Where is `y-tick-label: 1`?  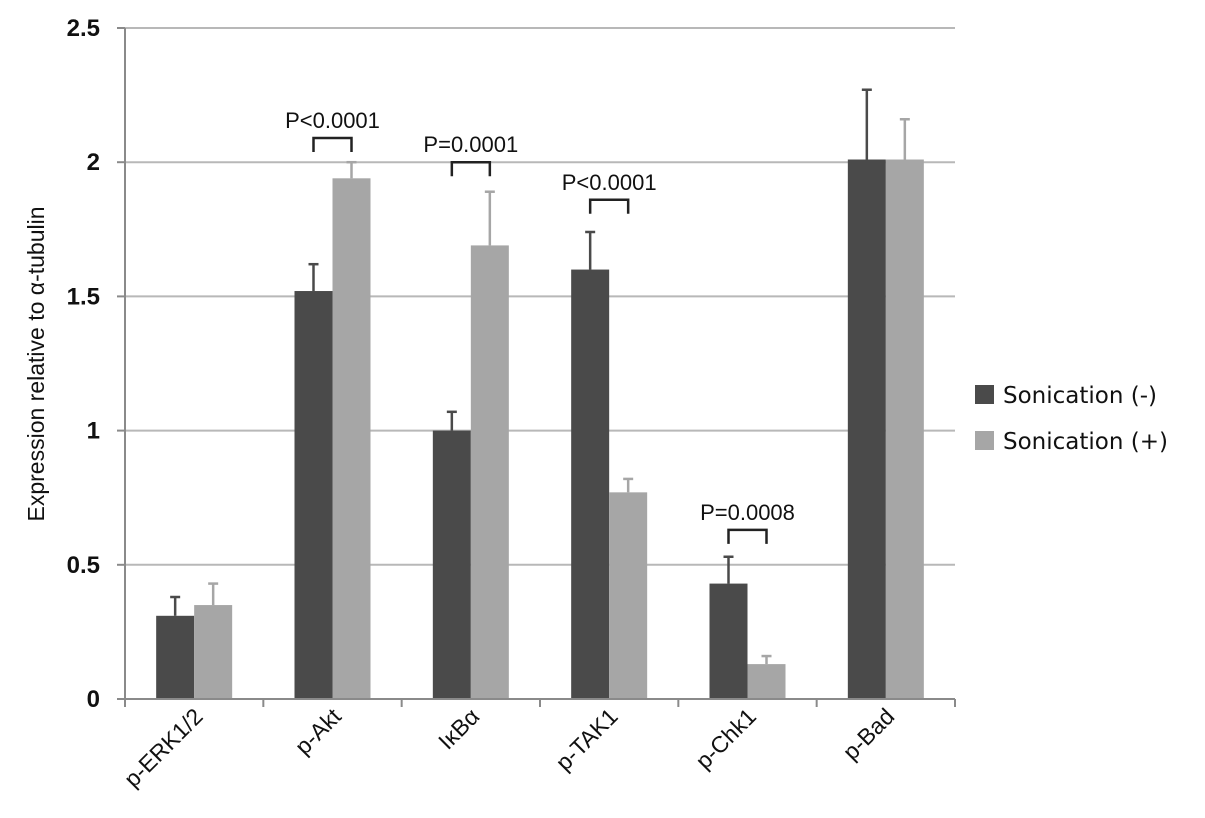 y-tick-label: 1 is located at coordinates (93, 431).